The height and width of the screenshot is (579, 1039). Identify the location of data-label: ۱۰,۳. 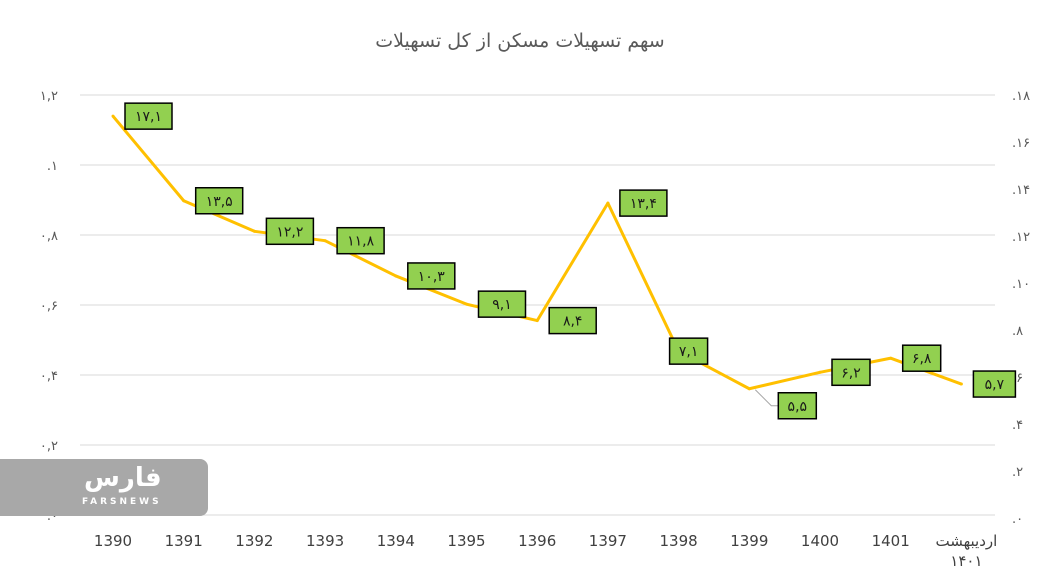
(431, 277).